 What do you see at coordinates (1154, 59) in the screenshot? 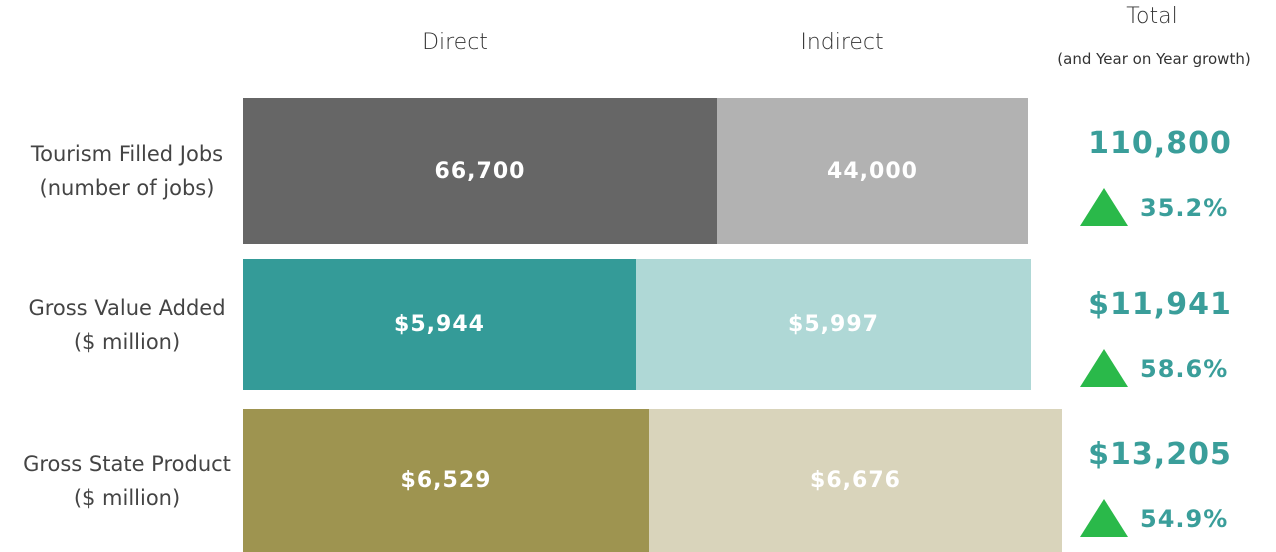
I see `header-total-note: (and Year on Year growth)` at bounding box center [1154, 59].